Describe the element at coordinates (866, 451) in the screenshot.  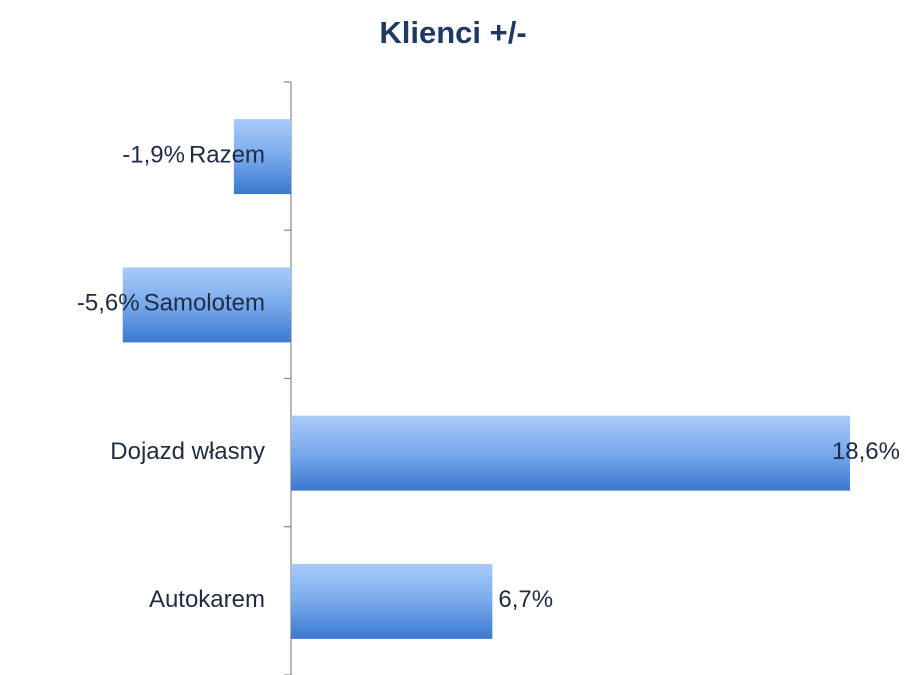
I see `value-label: 18,6%` at that location.